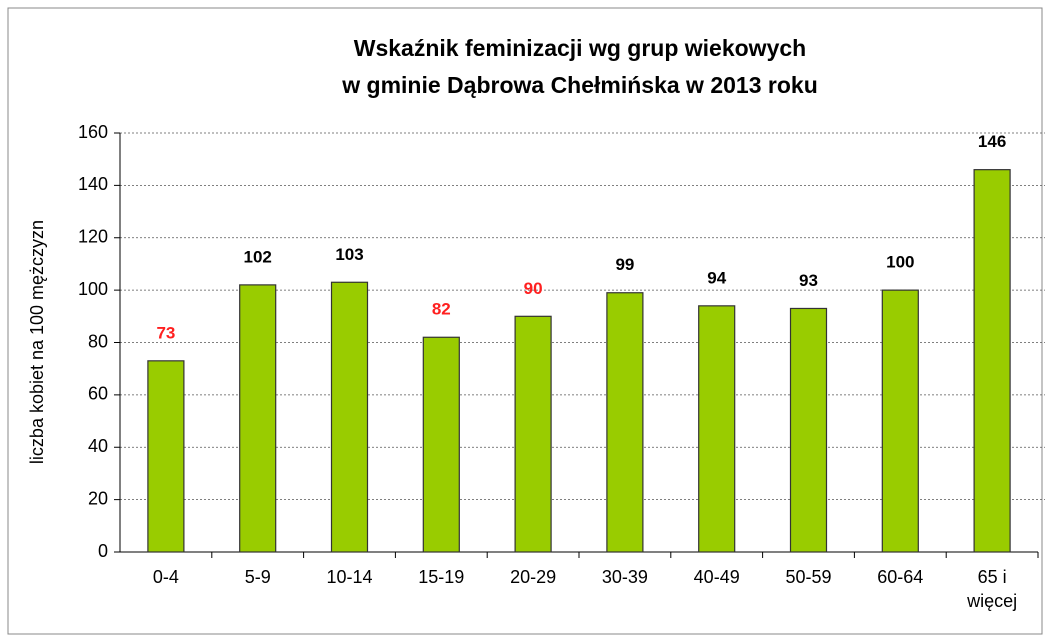 The width and height of the screenshot is (1052, 644). I want to click on x-tick-label: 40-49, so click(717, 577).